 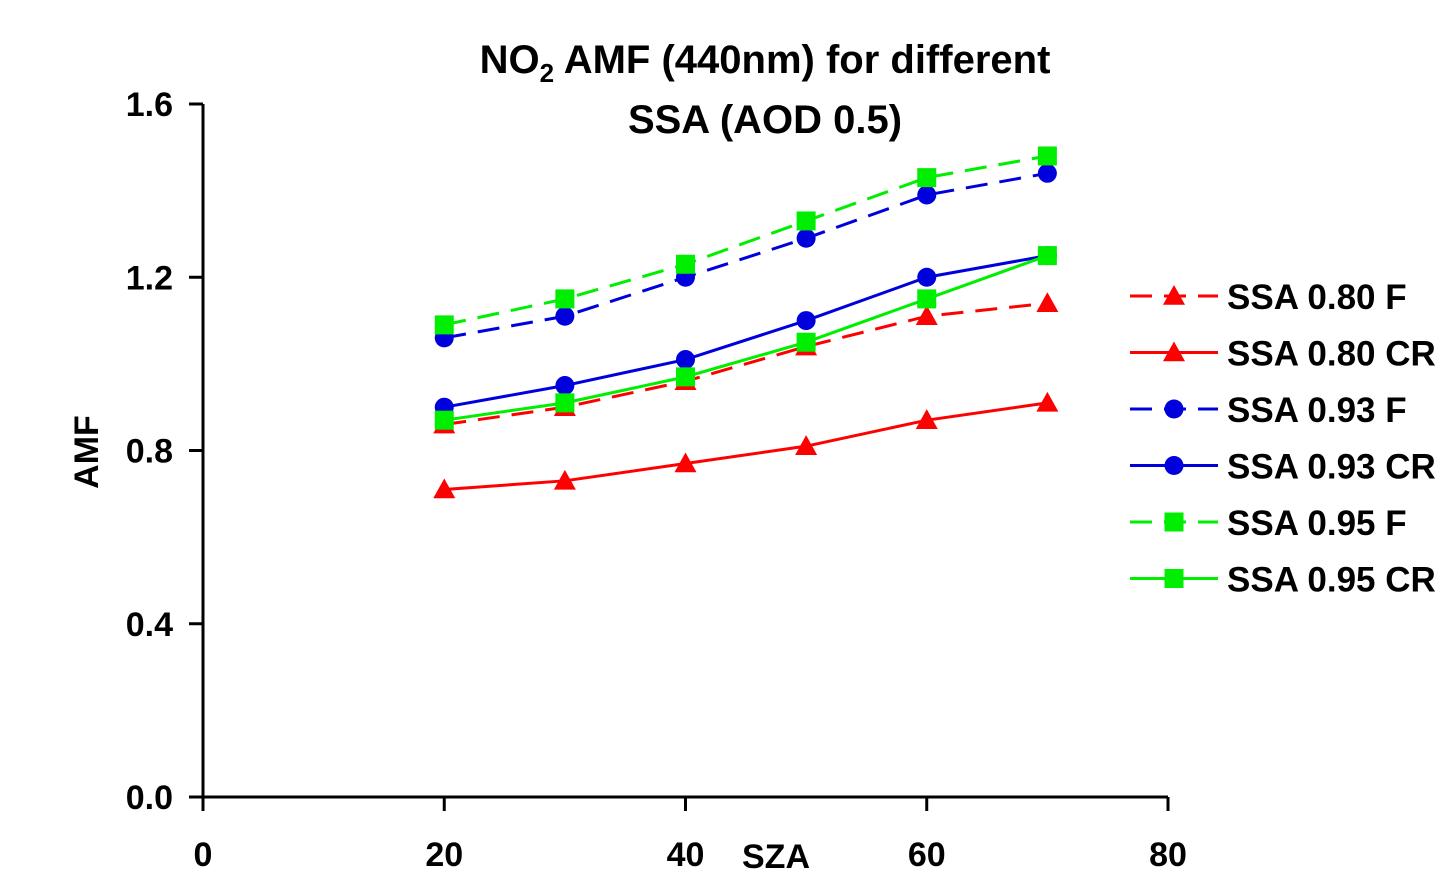 I want to click on title-no: NO, so click(x=510, y=60).